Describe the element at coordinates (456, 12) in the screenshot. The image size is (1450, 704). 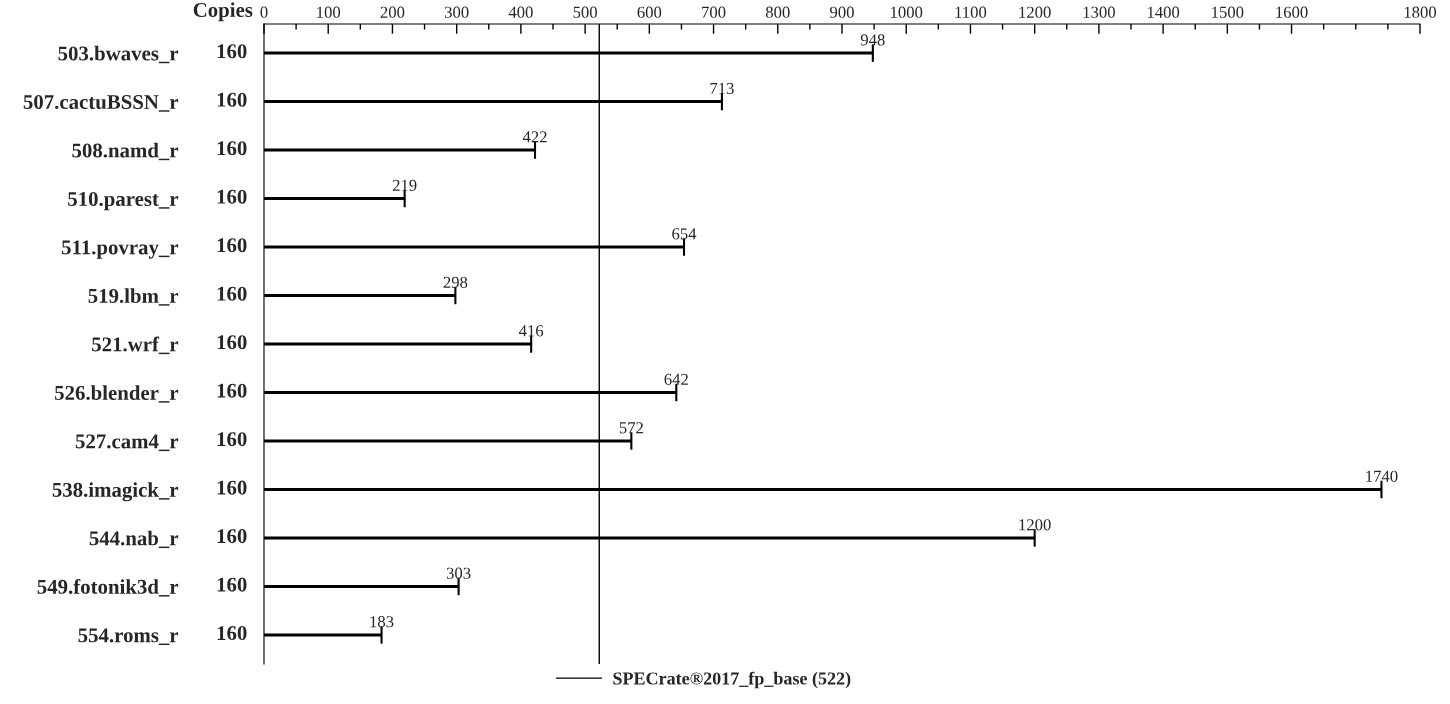
I see `x-tick-label: 300` at that location.